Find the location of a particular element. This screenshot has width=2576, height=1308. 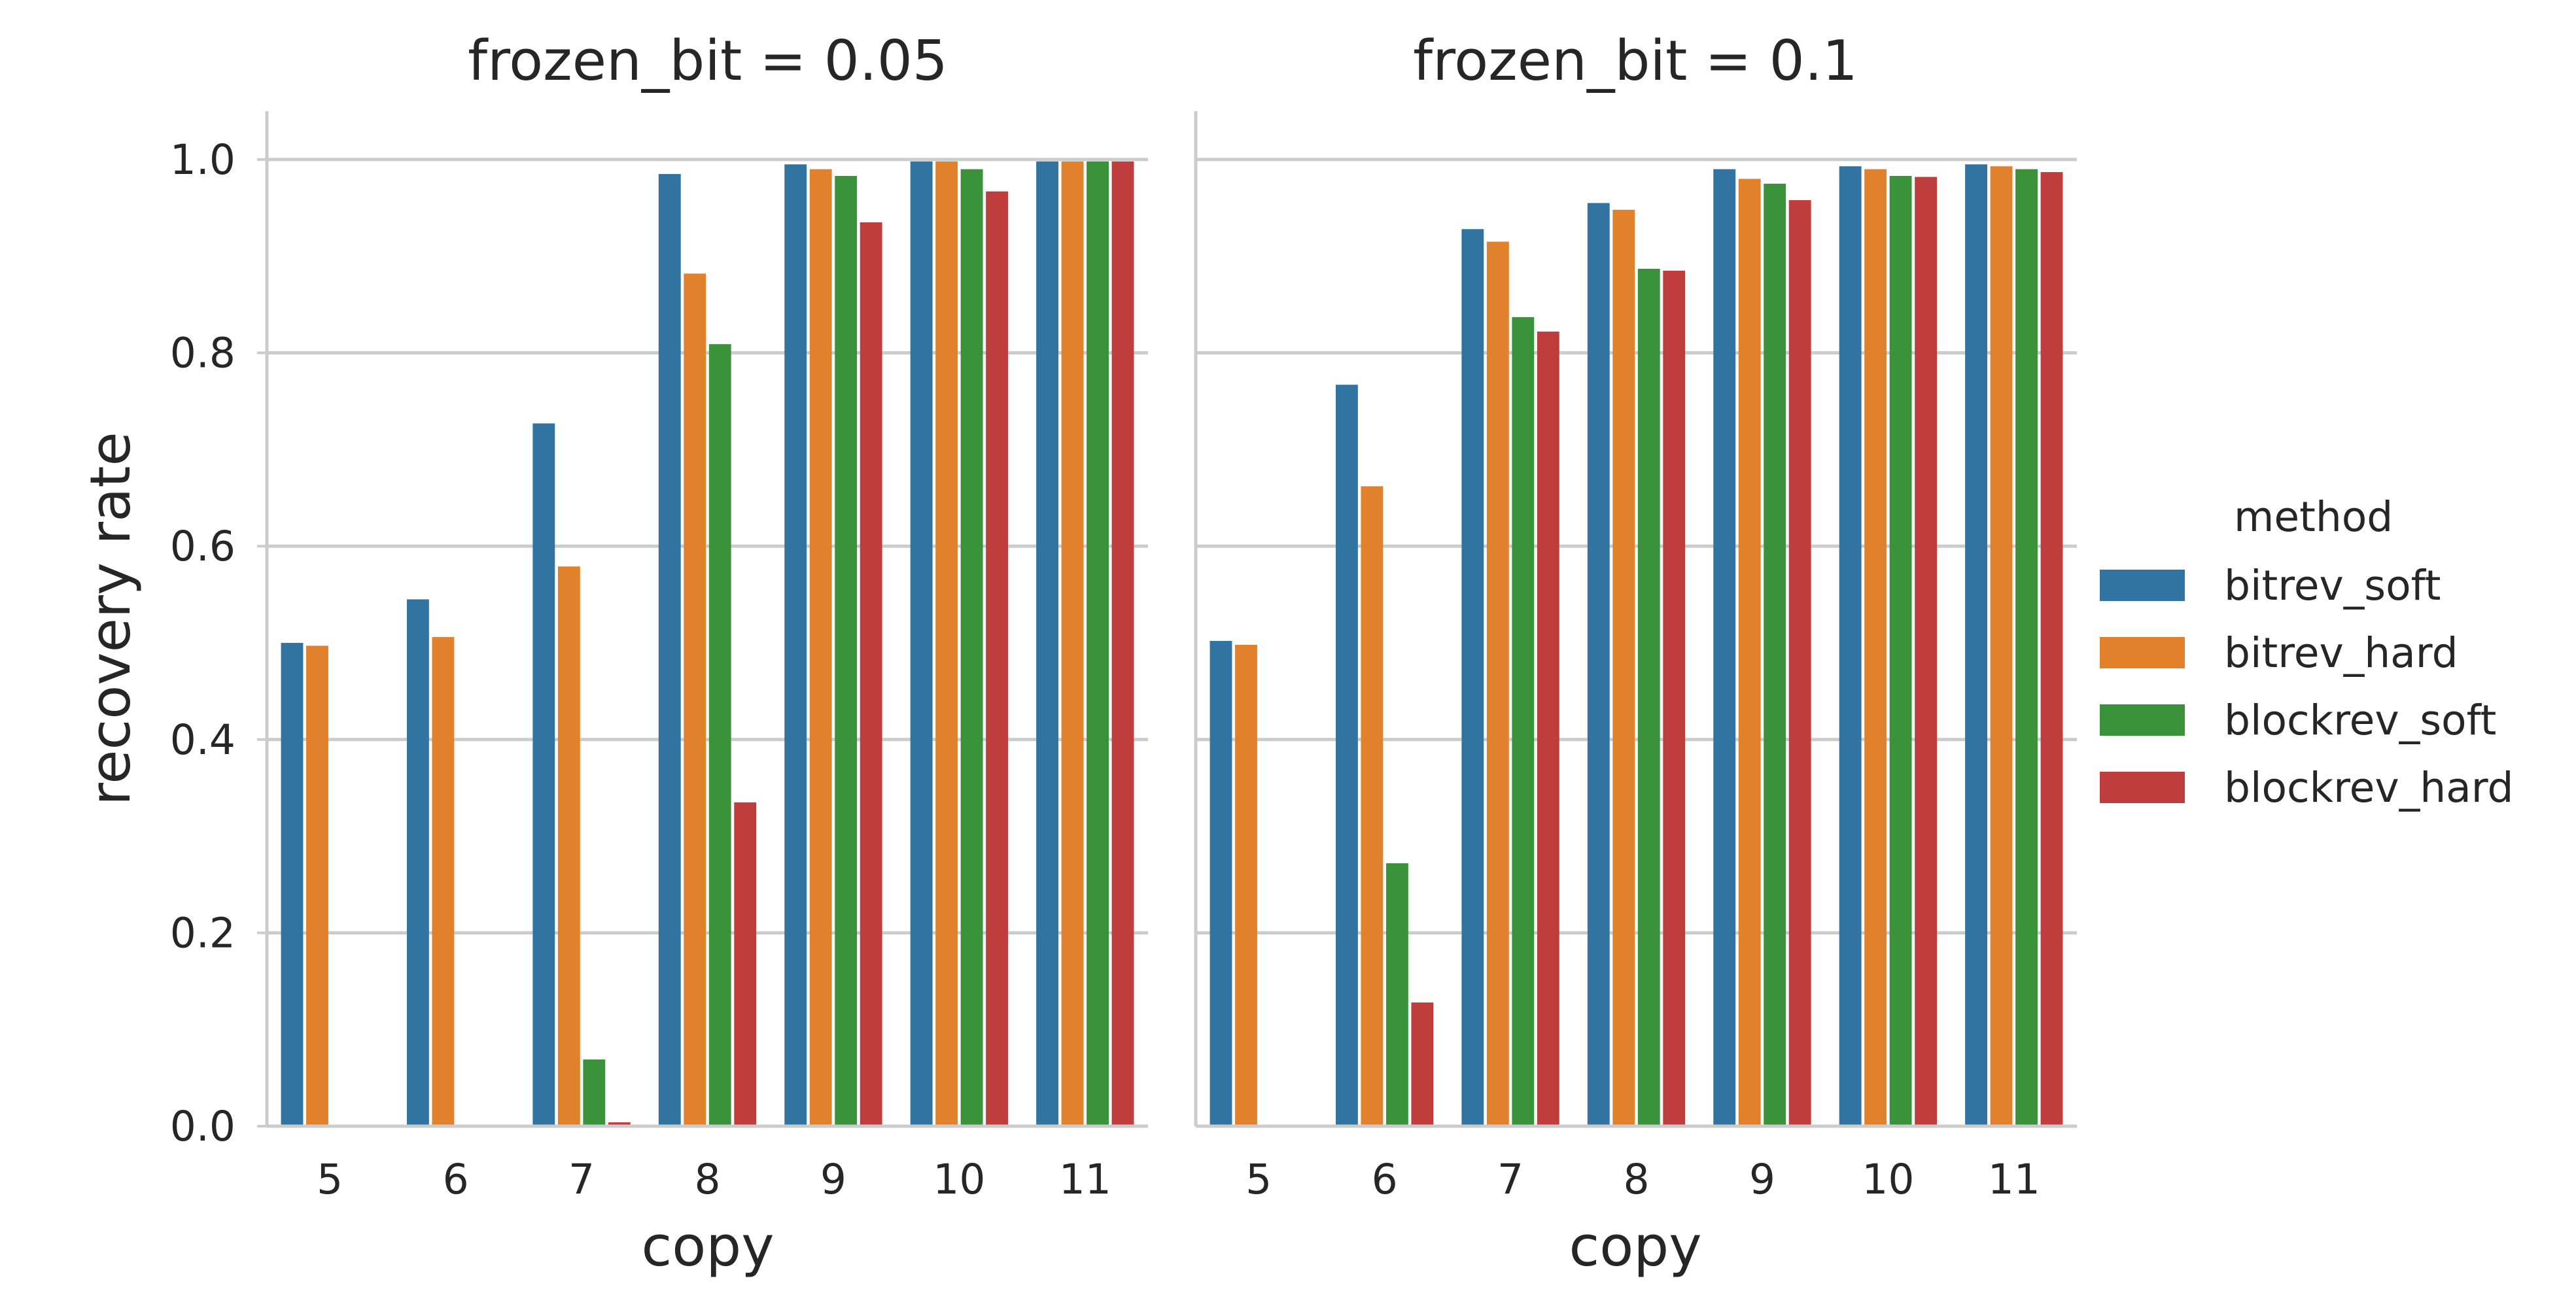

y-tick-labels: 0.0 0.2 0.4 0.6 0.8 1.0 is located at coordinates (219, 643).